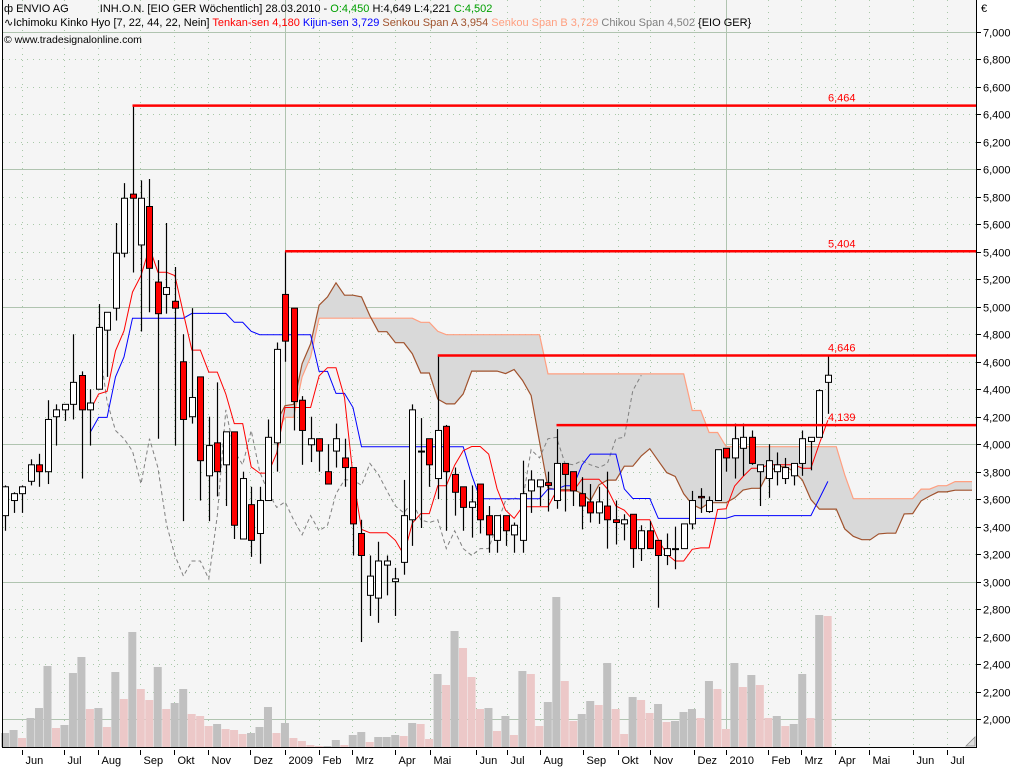 The image size is (1024, 768). What do you see at coordinates (997, 171) in the screenshot?
I see `y-tick-label: 6,000` at bounding box center [997, 171].